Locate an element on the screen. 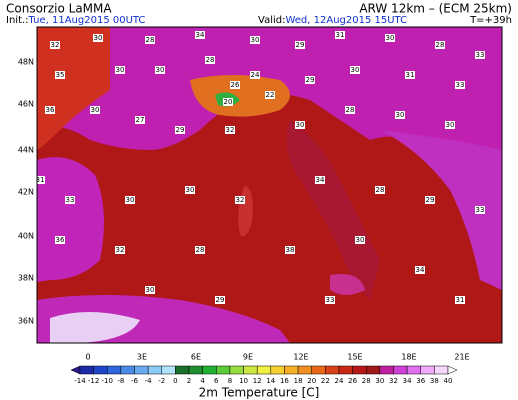 The width and height of the screenshot is (518, 400). lon-label: 0 is located at coordinates (87, 357).